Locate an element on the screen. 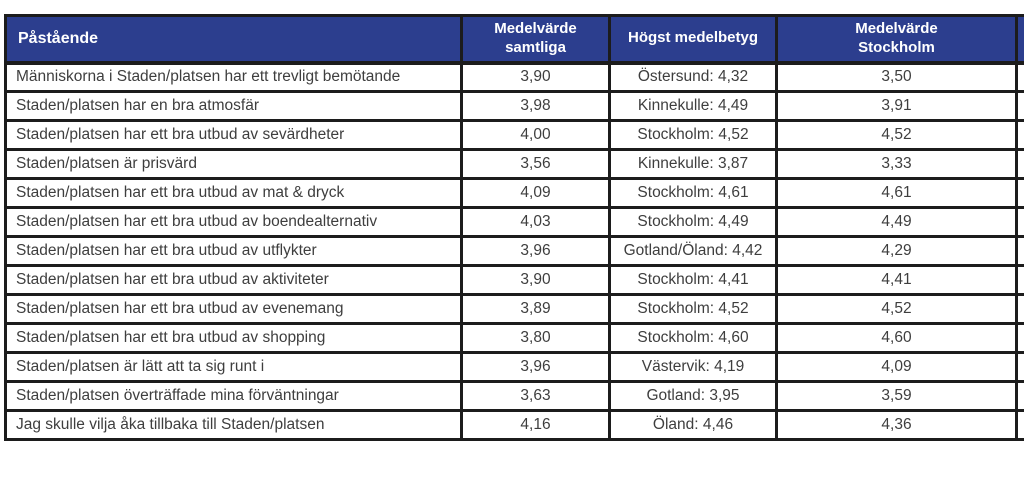 This screenshot has width=1024, height=482. column-header-truncated is located at coordinates (1019, 39).